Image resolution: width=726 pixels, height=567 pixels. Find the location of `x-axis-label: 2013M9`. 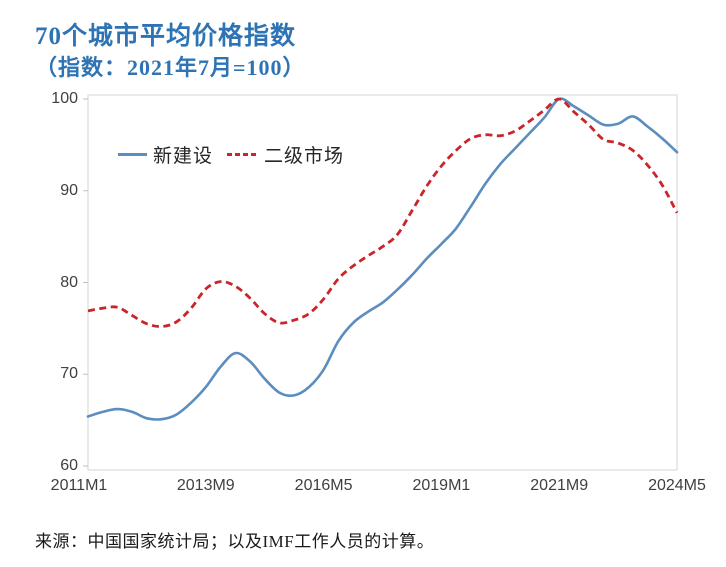

x-axis-label: 2013M9 is located at coordinates (205, 485).